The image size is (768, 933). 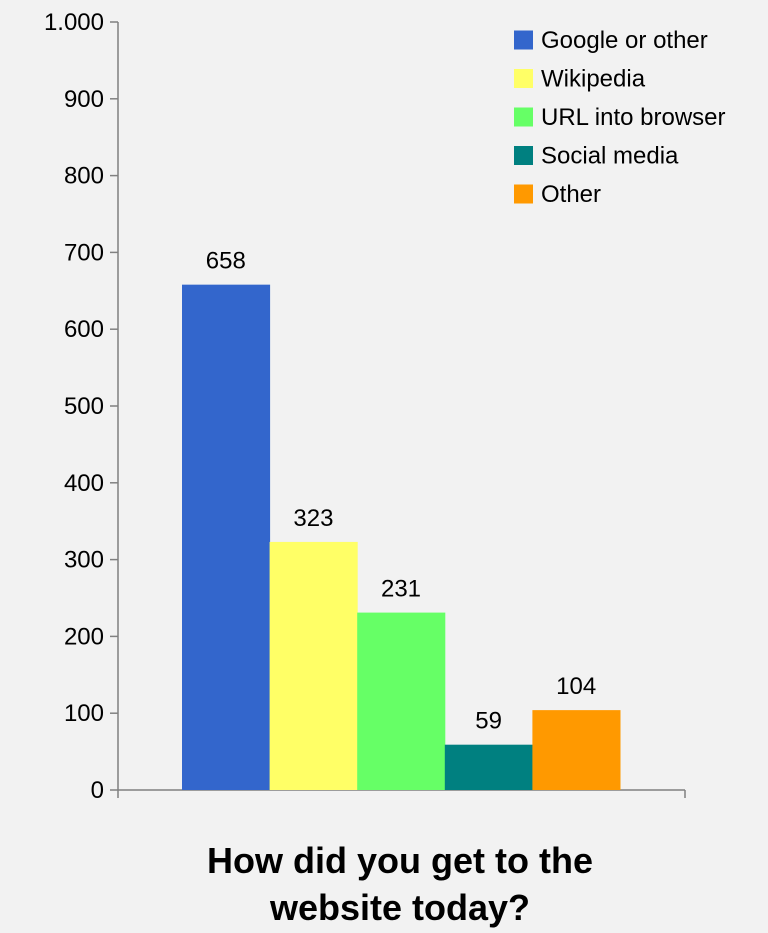 What do you see at coordinates (313, 665) in the screenshot?
I see `bar-wikipedia` at bounding box center [313, 665].